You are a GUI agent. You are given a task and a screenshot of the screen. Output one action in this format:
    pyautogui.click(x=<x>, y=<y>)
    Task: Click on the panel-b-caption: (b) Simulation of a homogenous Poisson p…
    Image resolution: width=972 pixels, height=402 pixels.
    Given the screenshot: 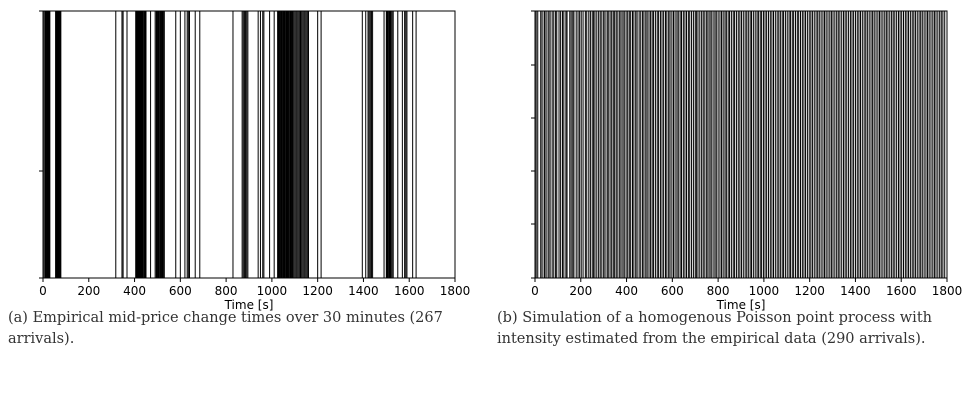 What is the action you would take?
    pyautogui.click(x=714, y=328)
    